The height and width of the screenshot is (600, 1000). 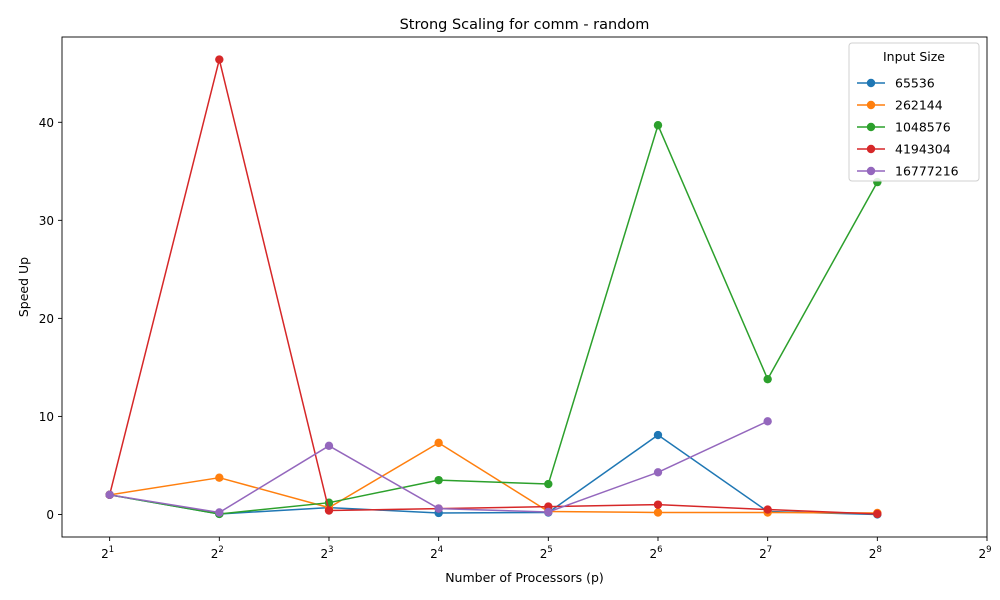 I want to click on x-tick-label: 28, so click(x=875, y=553).